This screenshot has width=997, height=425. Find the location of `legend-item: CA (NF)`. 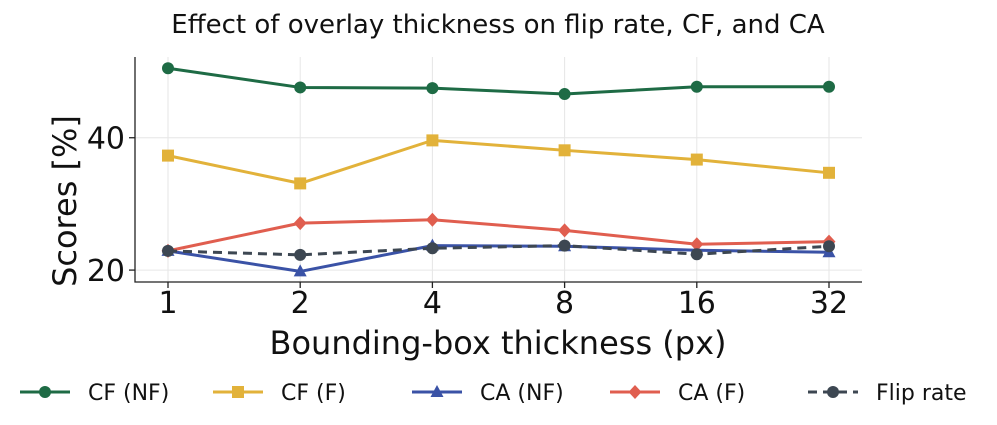

legend-item: CA (NF) is located at coordinates (488, 393).